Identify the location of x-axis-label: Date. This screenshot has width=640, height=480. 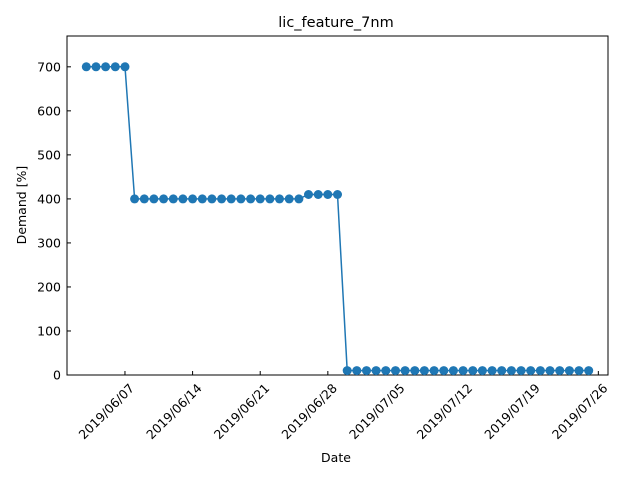
(336, 457).